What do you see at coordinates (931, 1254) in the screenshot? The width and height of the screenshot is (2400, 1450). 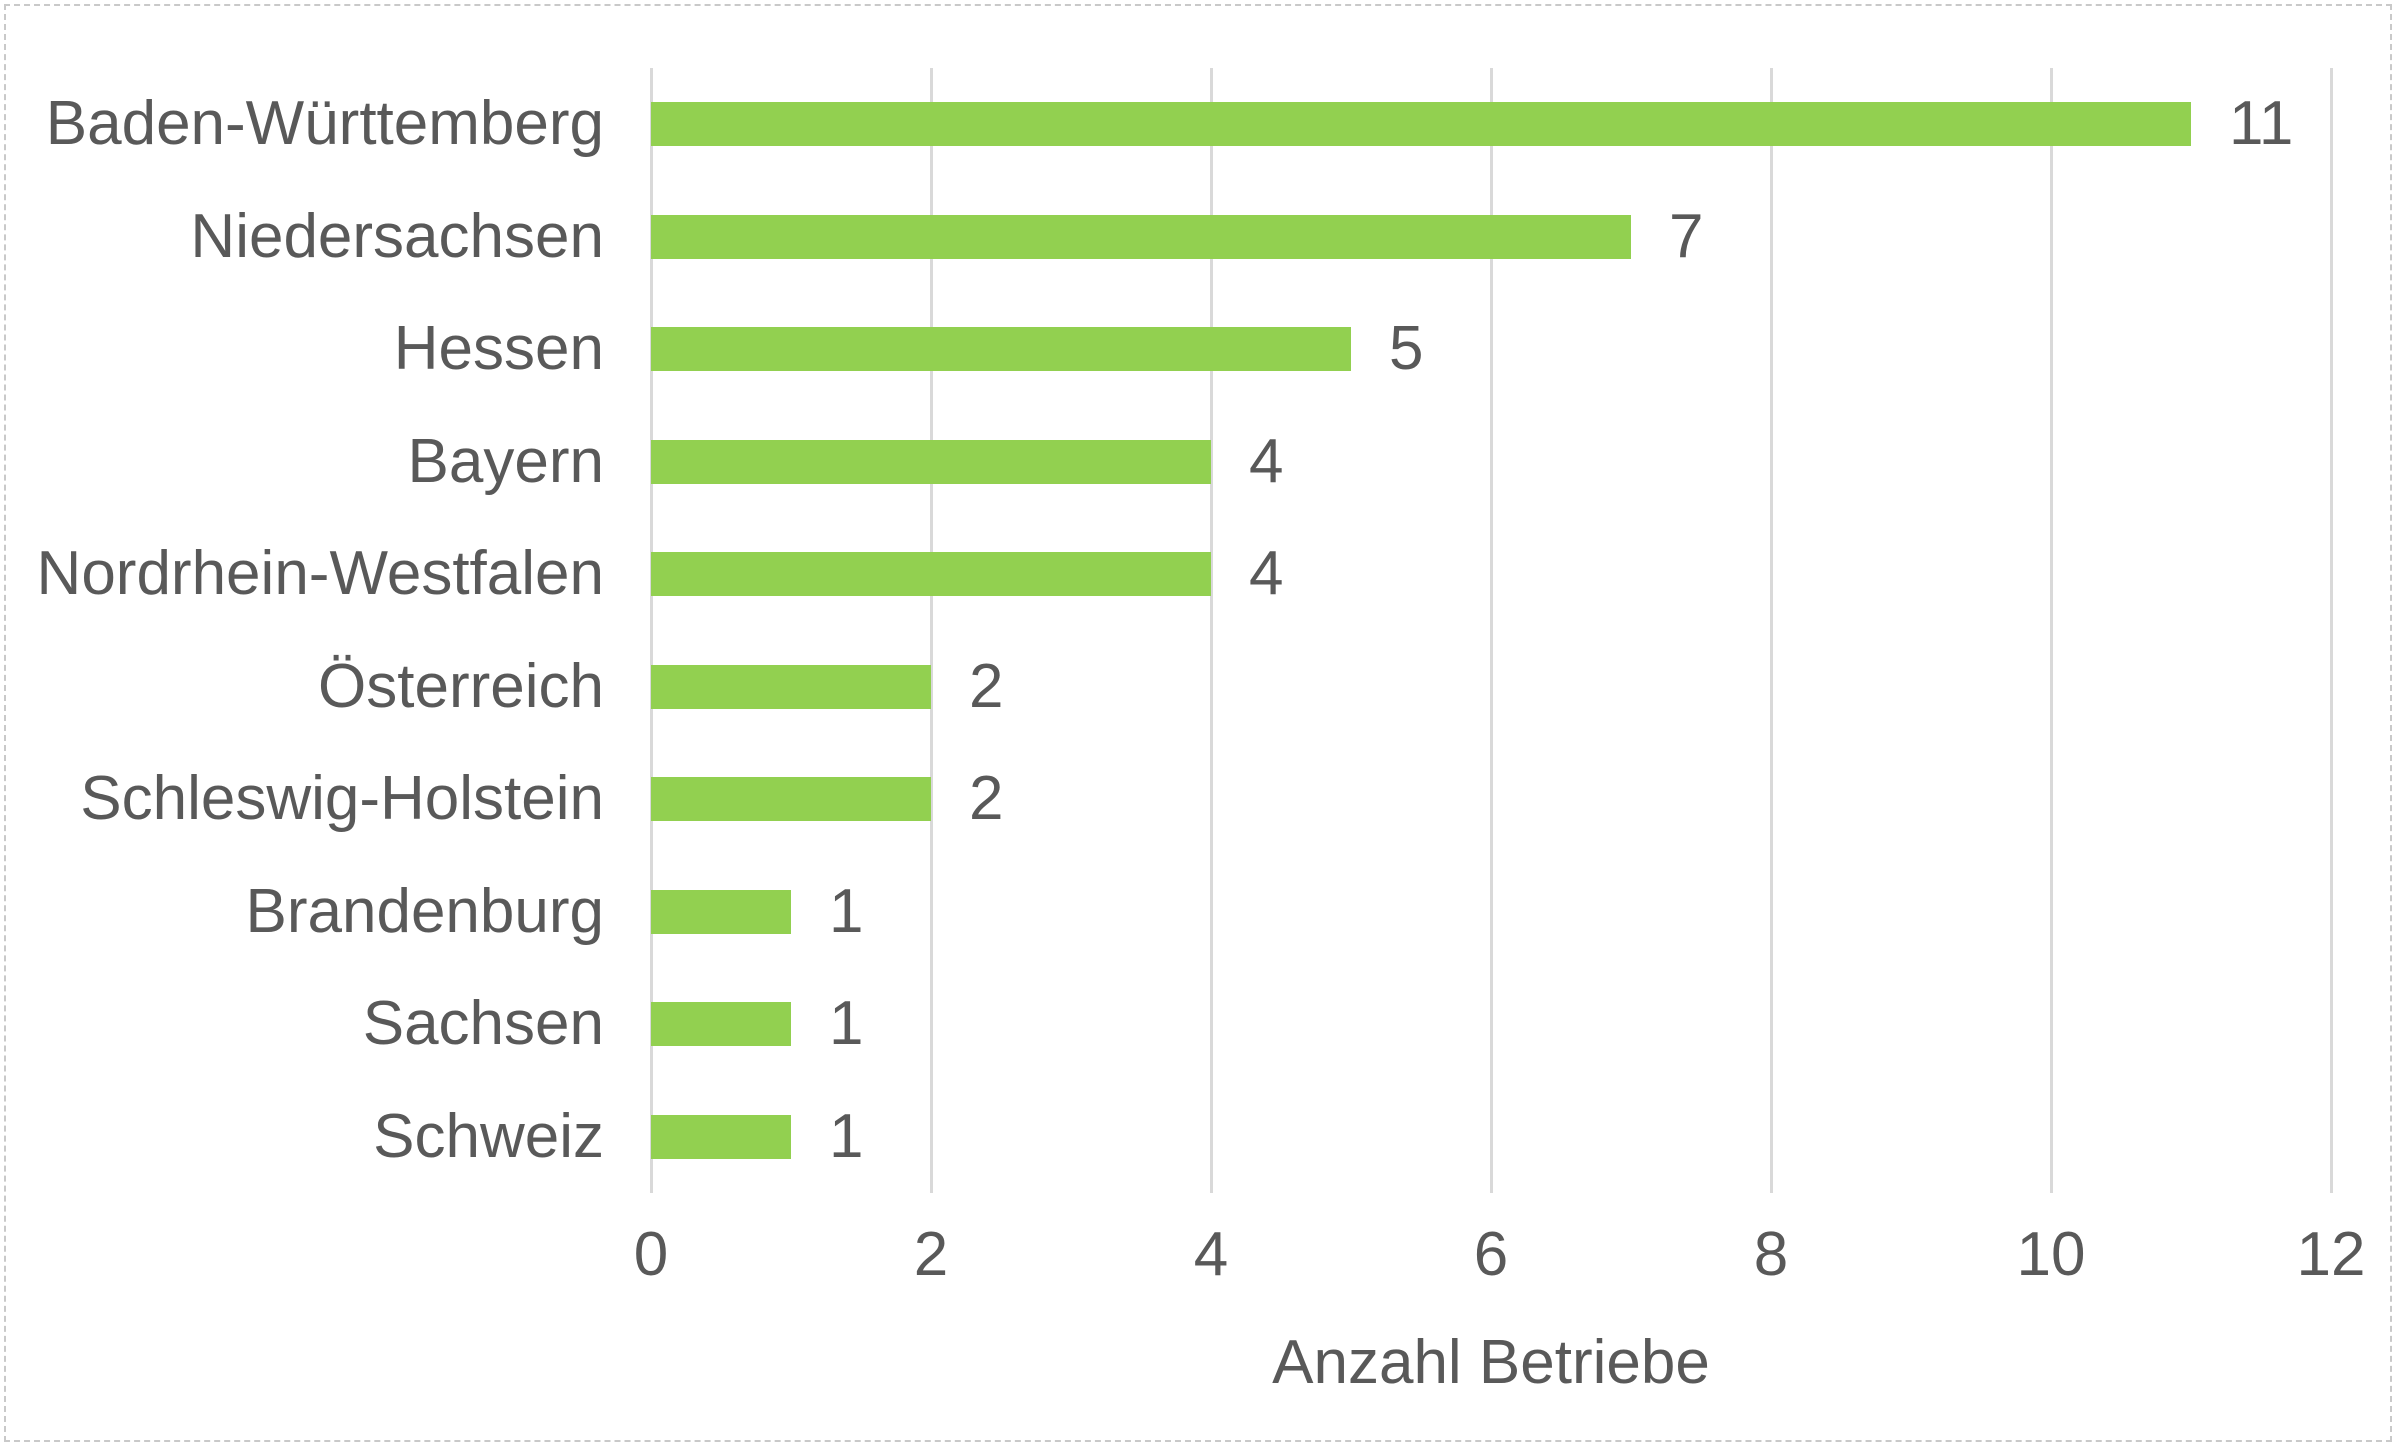 I see `x-tick-label: 2` at bounding box center [931, 1254].